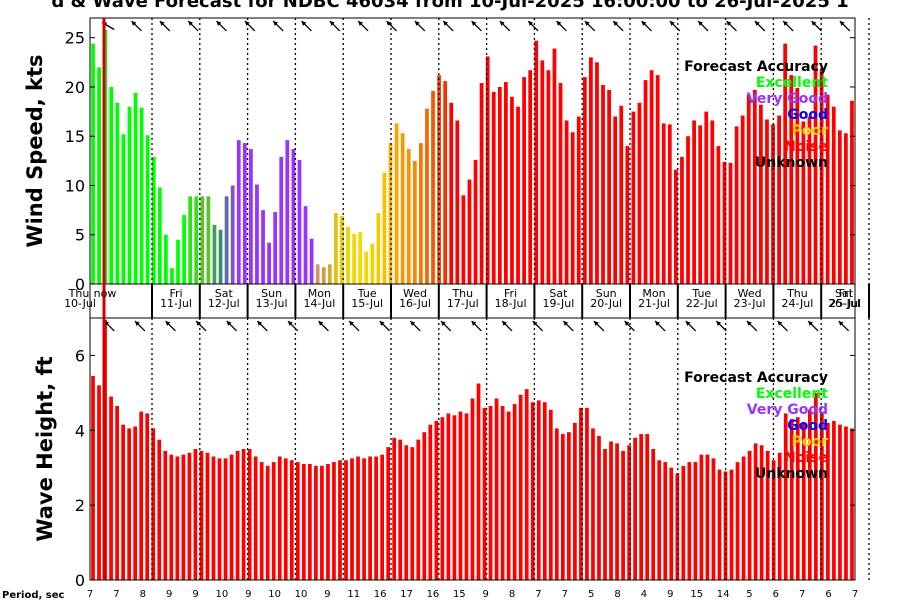 The image size is (900, 600). Describe the element at coordinates (75, 38) in the screenshot. I see `wind-y-tick-label: 25` at that location.